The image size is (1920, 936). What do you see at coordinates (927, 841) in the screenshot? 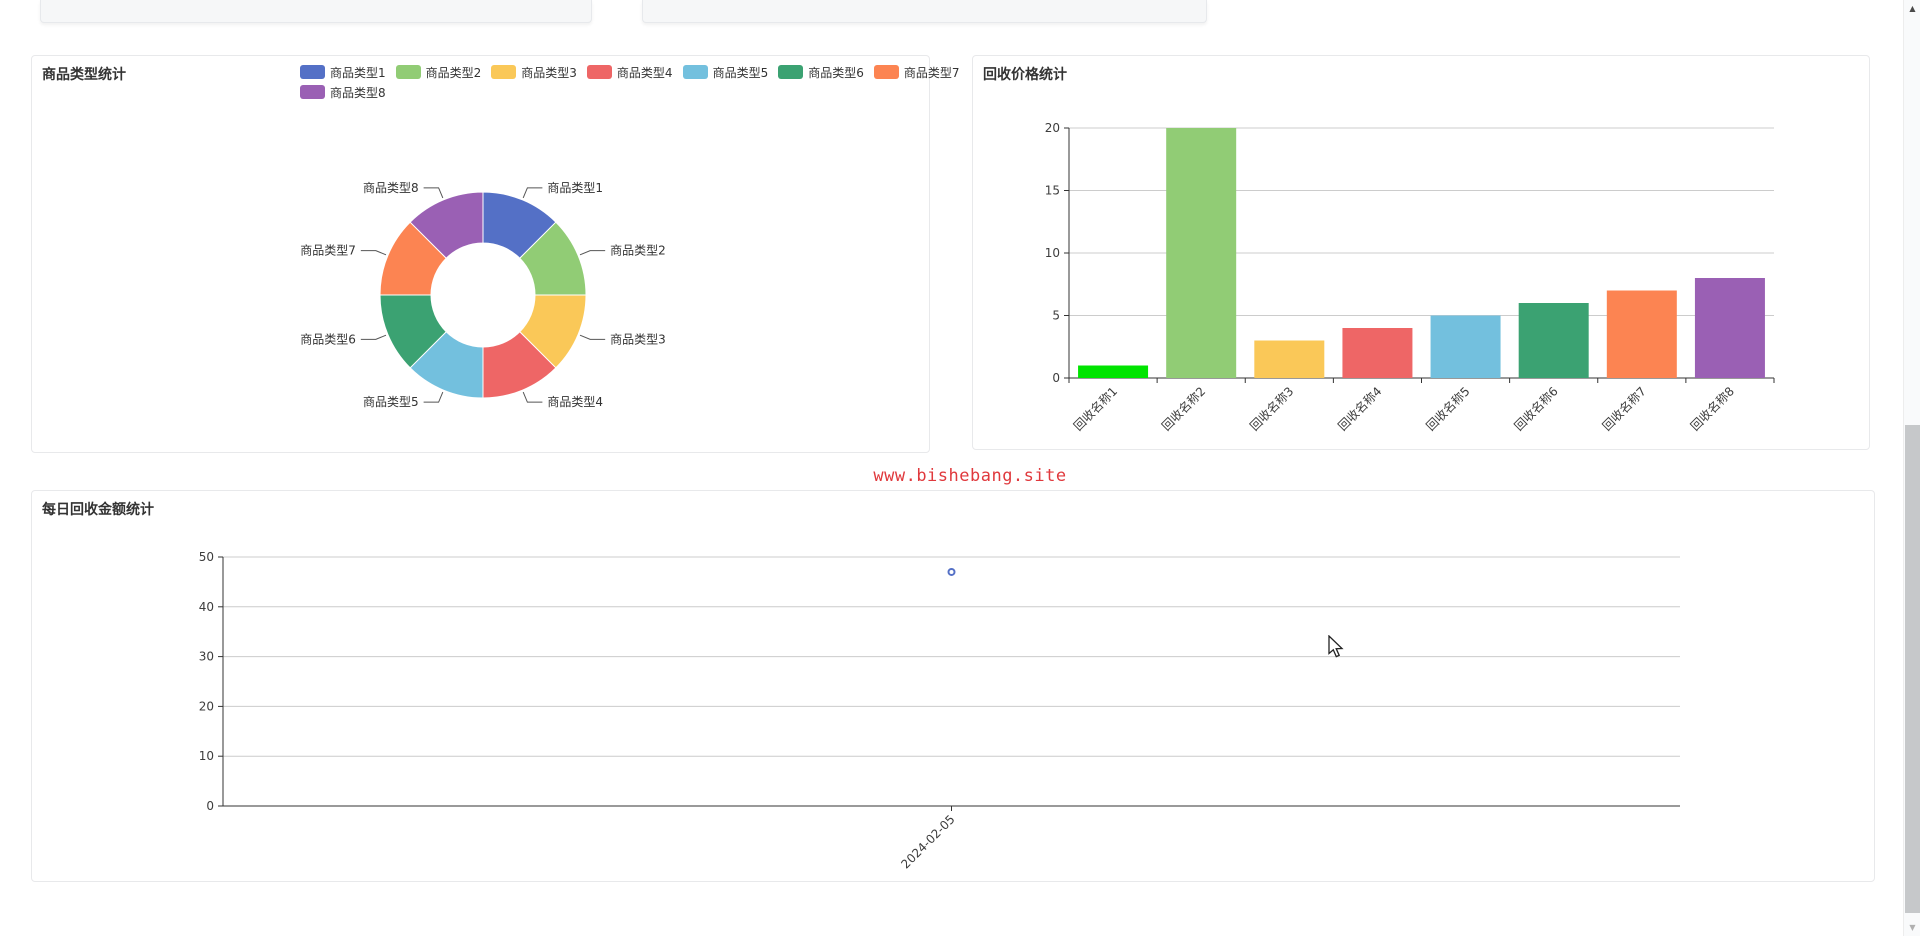
I see `x-axis-tick-label: 2024-02-05` at bounding box center [927, 841].